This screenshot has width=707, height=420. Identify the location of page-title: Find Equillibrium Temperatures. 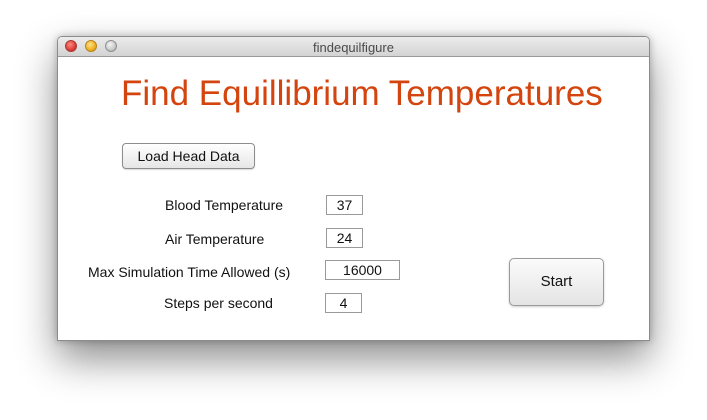
(362, 93).